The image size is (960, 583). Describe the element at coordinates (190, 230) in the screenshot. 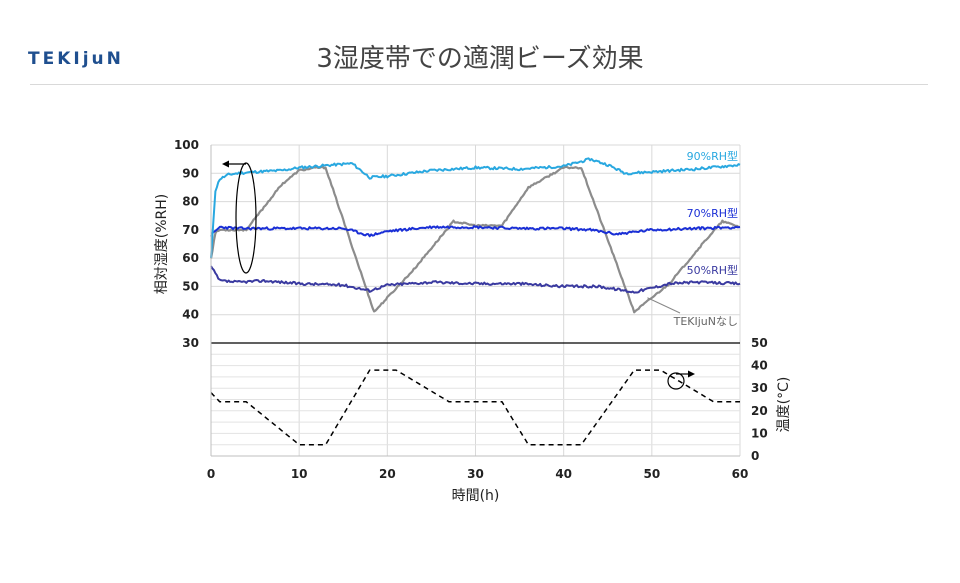

I see `humidity-tick-label: 70` at that location.